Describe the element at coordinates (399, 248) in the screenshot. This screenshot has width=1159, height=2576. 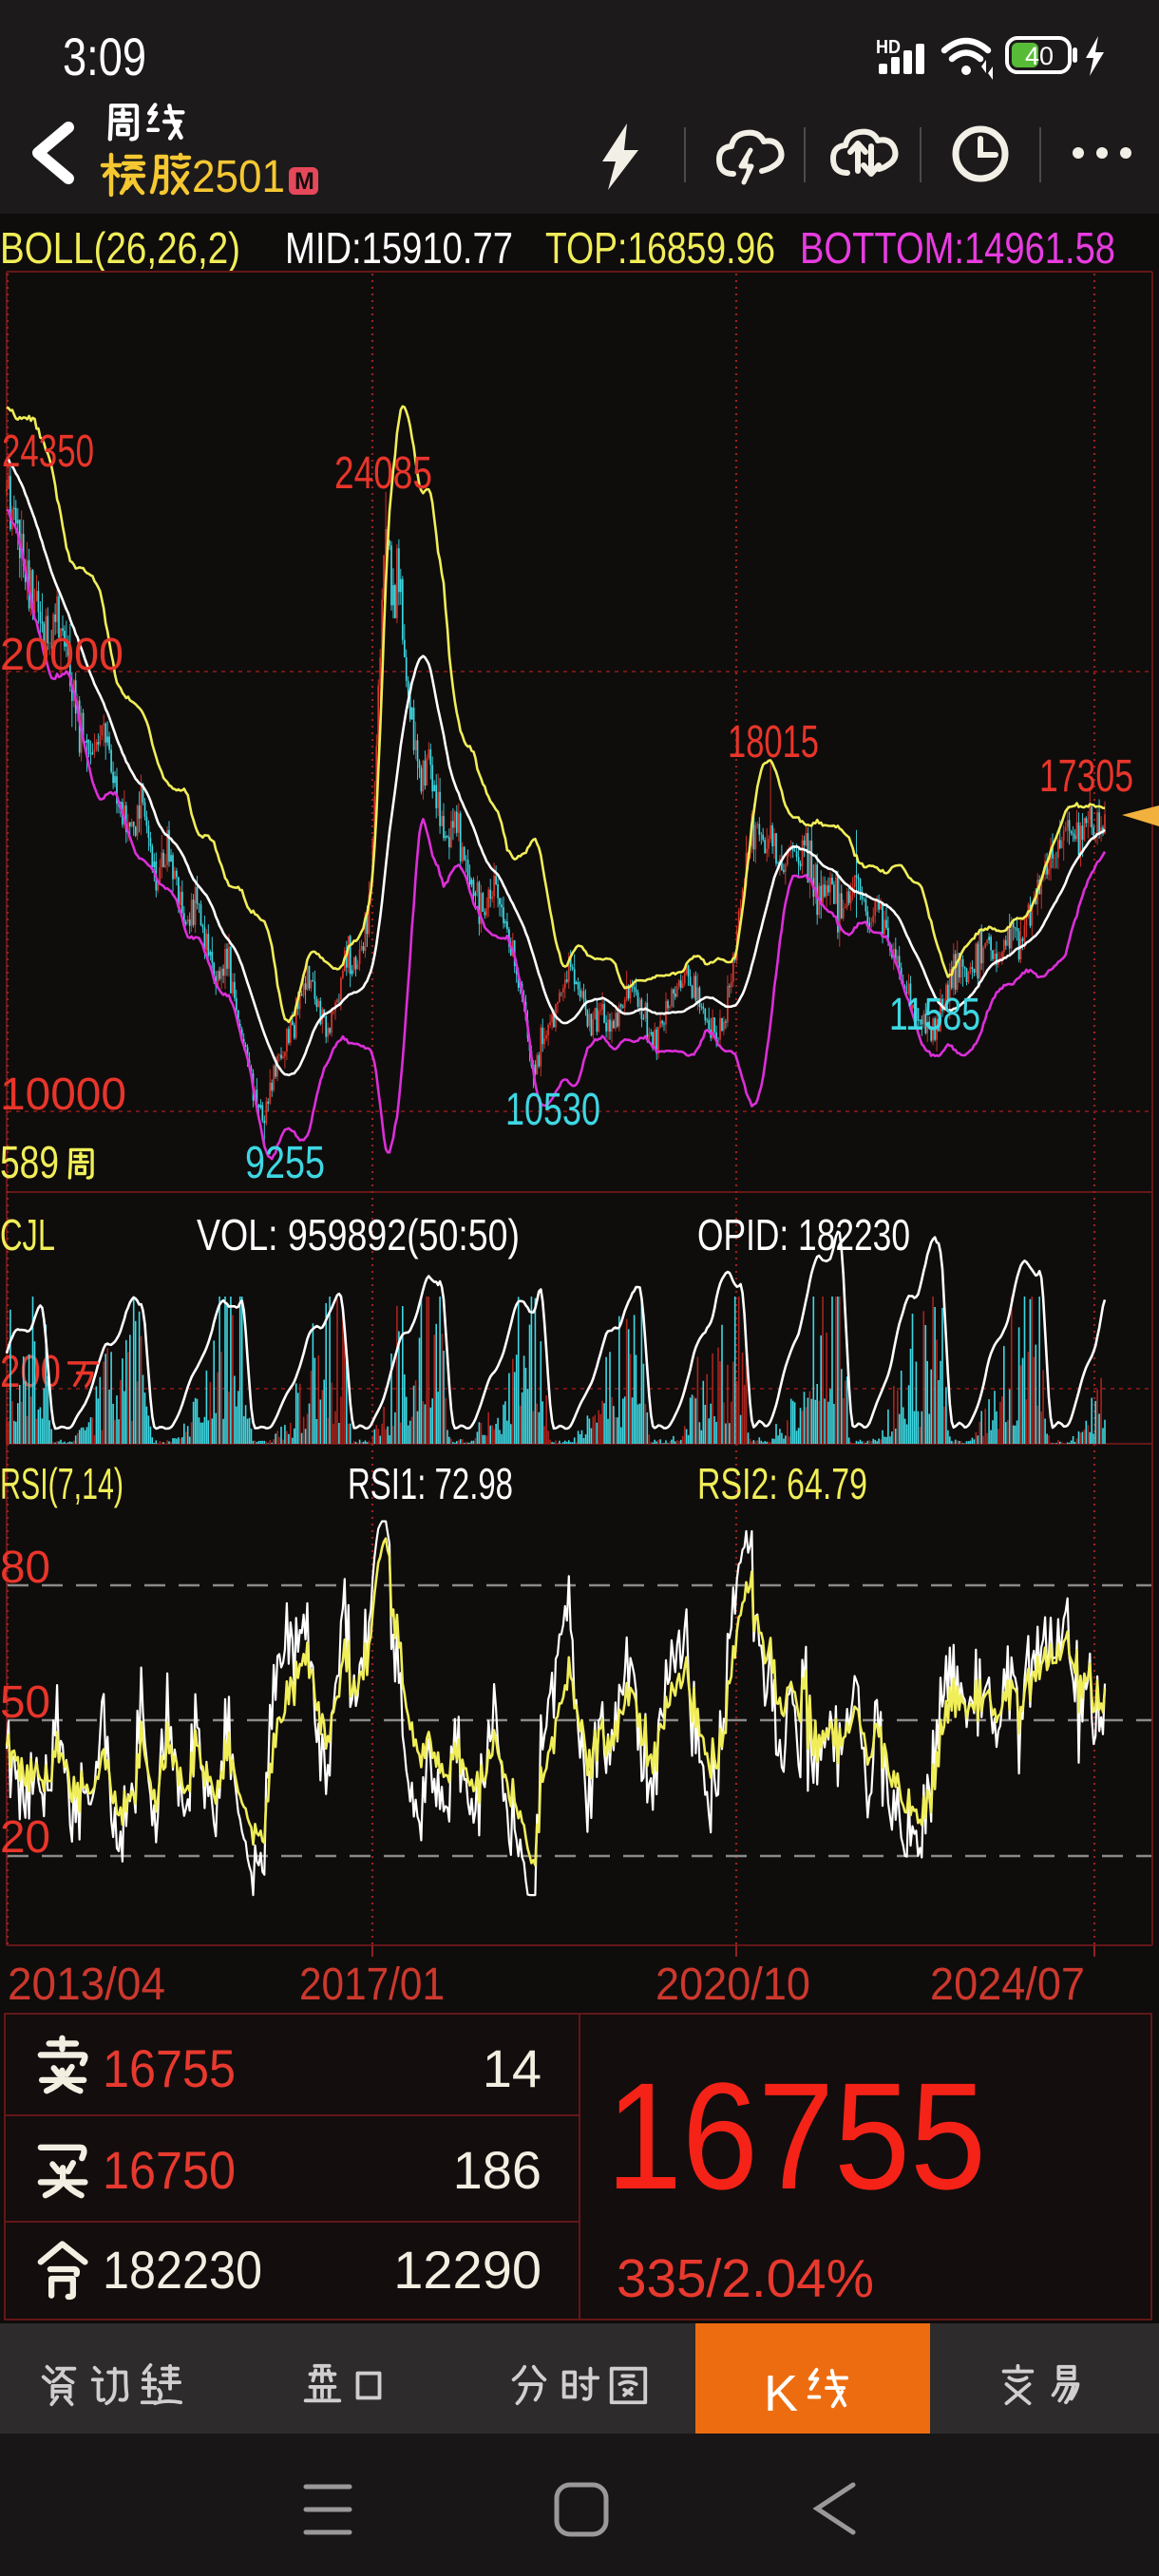
I see `svg-text: MID:15910.77` at that location.